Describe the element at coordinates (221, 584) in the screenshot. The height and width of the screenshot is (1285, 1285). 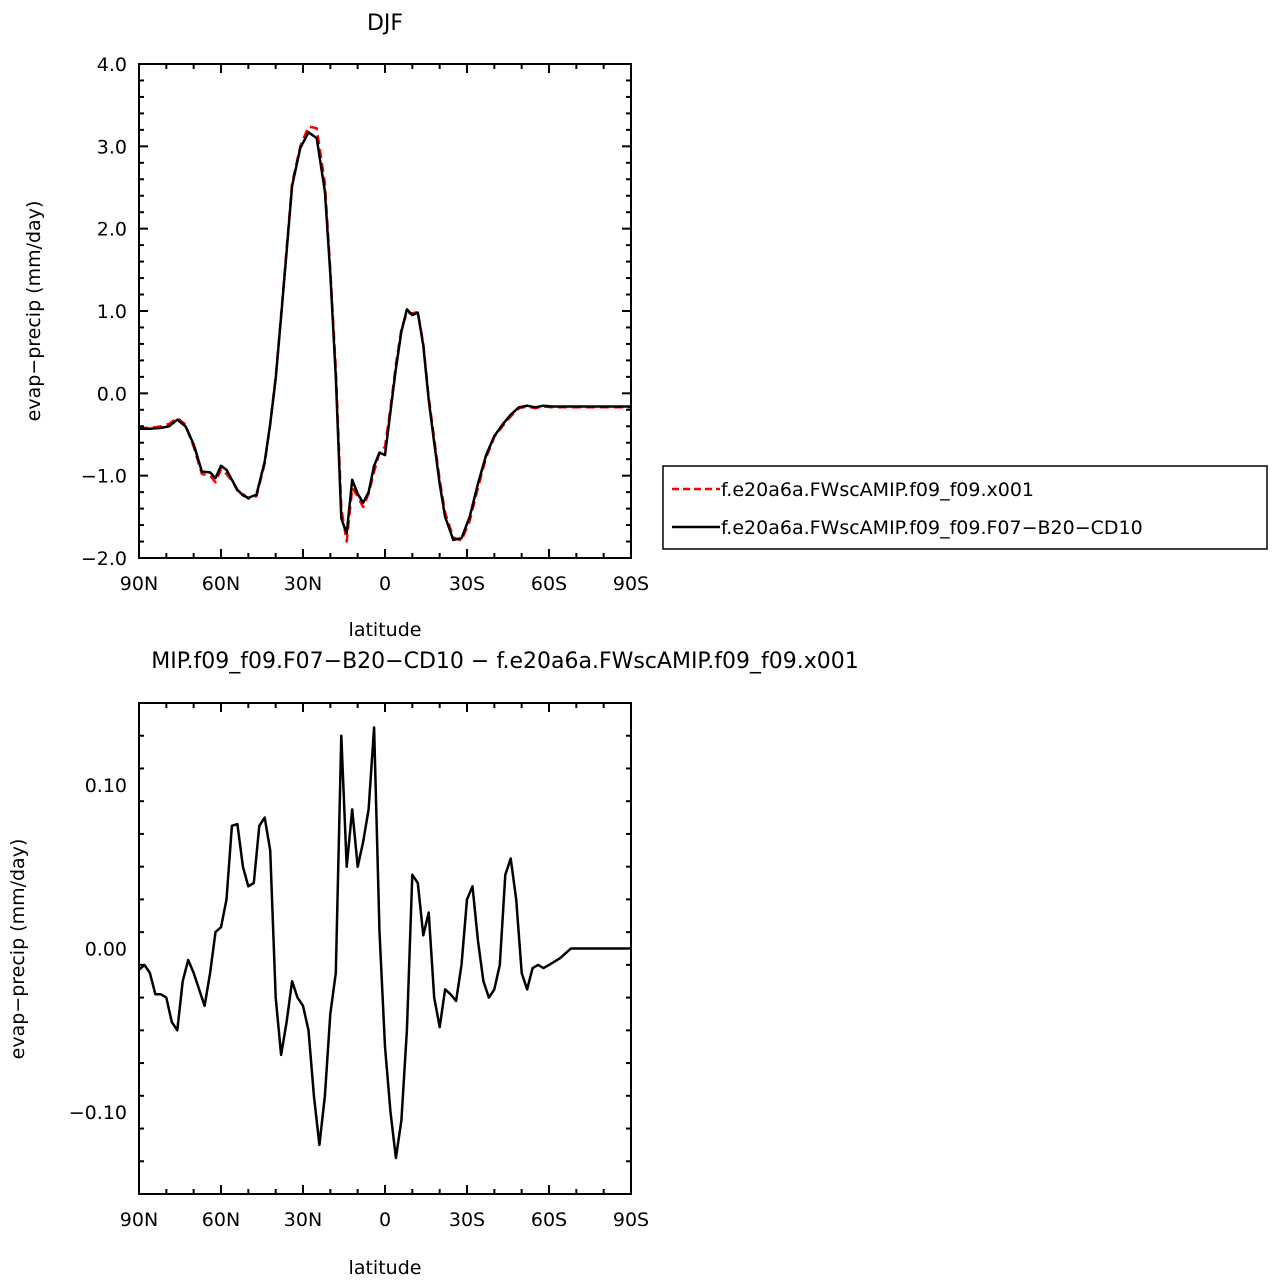
I see `top-xtick-label: 60N` at that location.